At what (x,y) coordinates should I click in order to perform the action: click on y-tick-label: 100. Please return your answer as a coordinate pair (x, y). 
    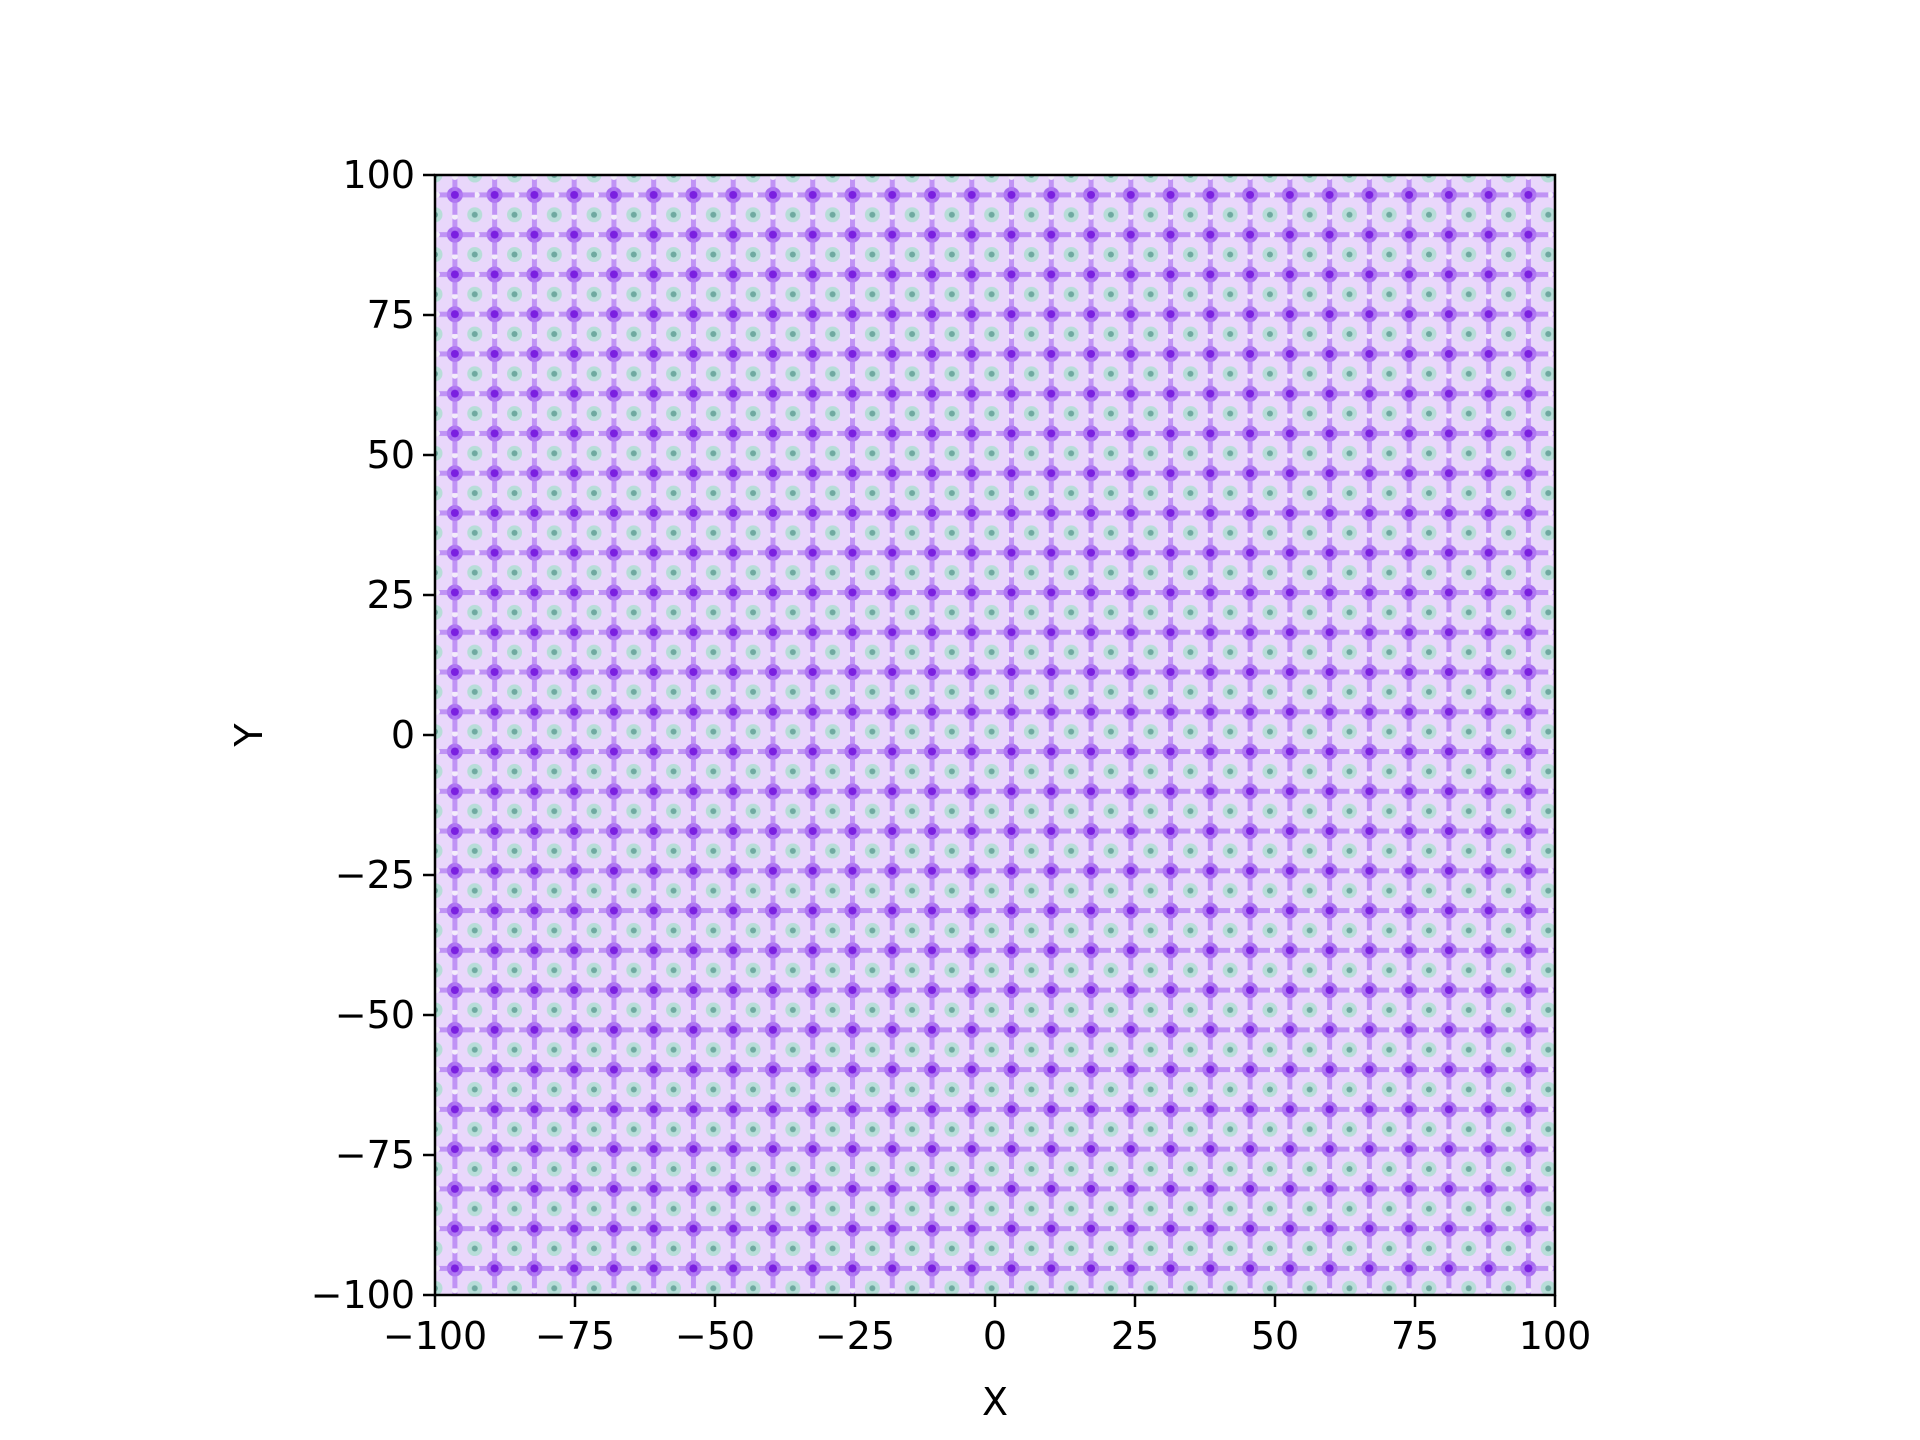
    Looking at the image, I should click on (378, 175).